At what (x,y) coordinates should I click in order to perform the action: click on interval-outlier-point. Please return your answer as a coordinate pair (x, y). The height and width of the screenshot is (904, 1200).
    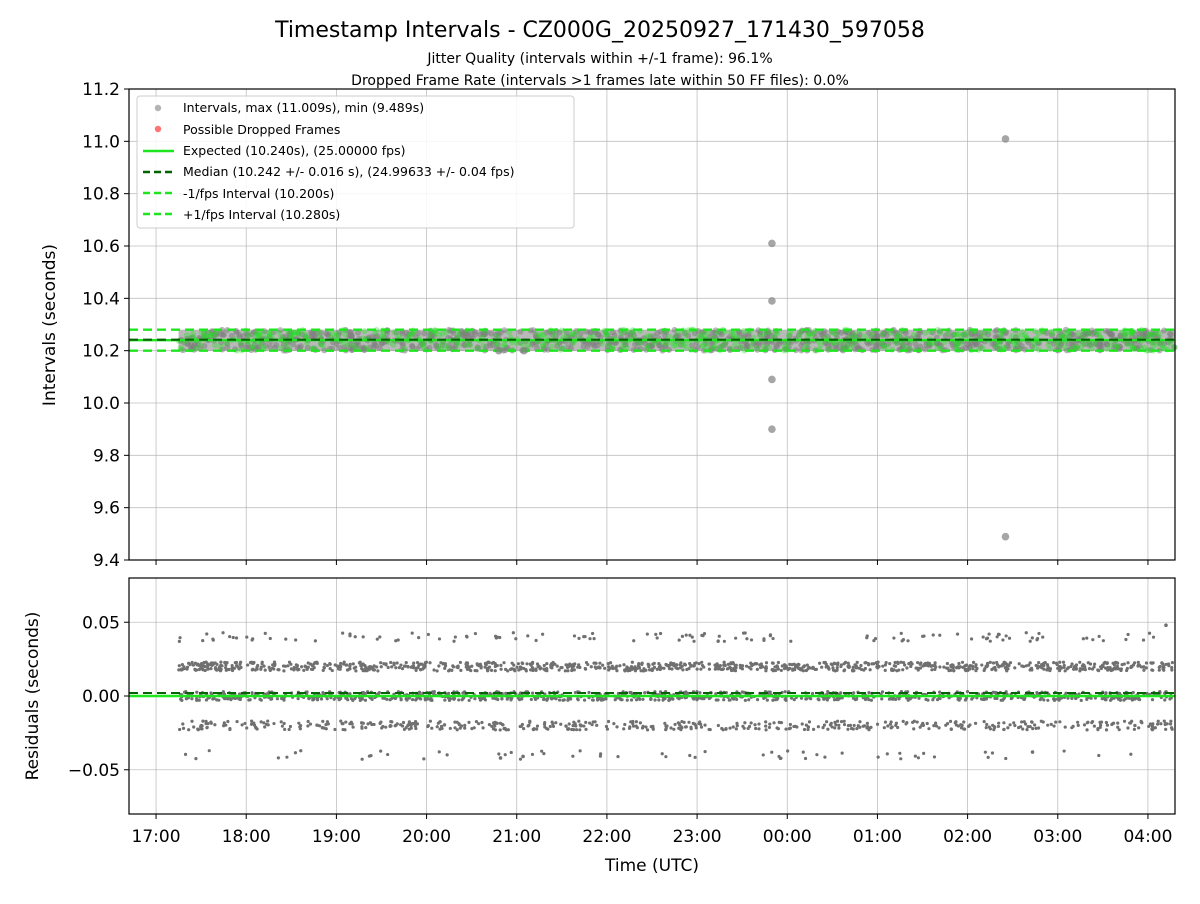
    Looking at the image, I should click on (524, 350).